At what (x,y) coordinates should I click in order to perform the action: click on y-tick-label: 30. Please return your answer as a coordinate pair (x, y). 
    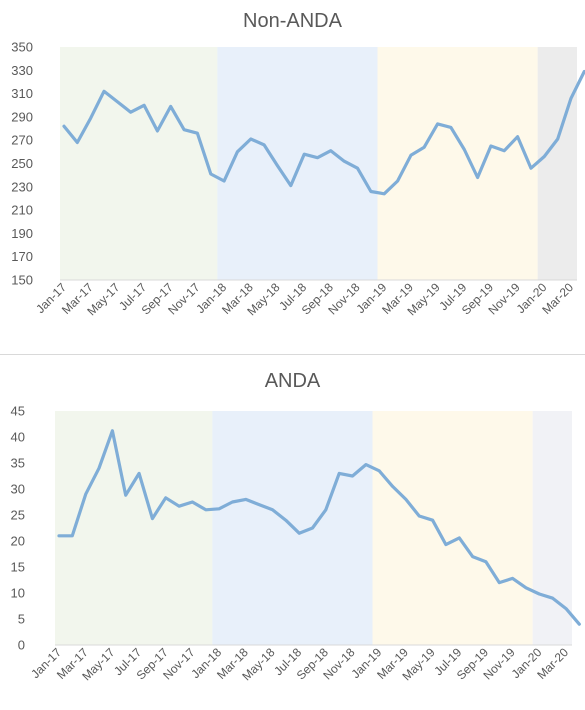
    Looking at the image, I should click on (18, 489).